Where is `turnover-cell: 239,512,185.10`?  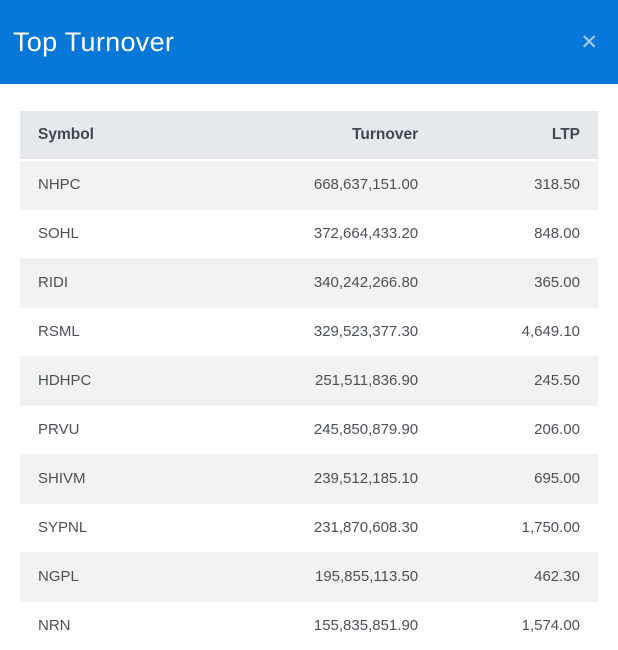 turnover-cell: 239,512,185.10 is located at coordinates (314, 479).